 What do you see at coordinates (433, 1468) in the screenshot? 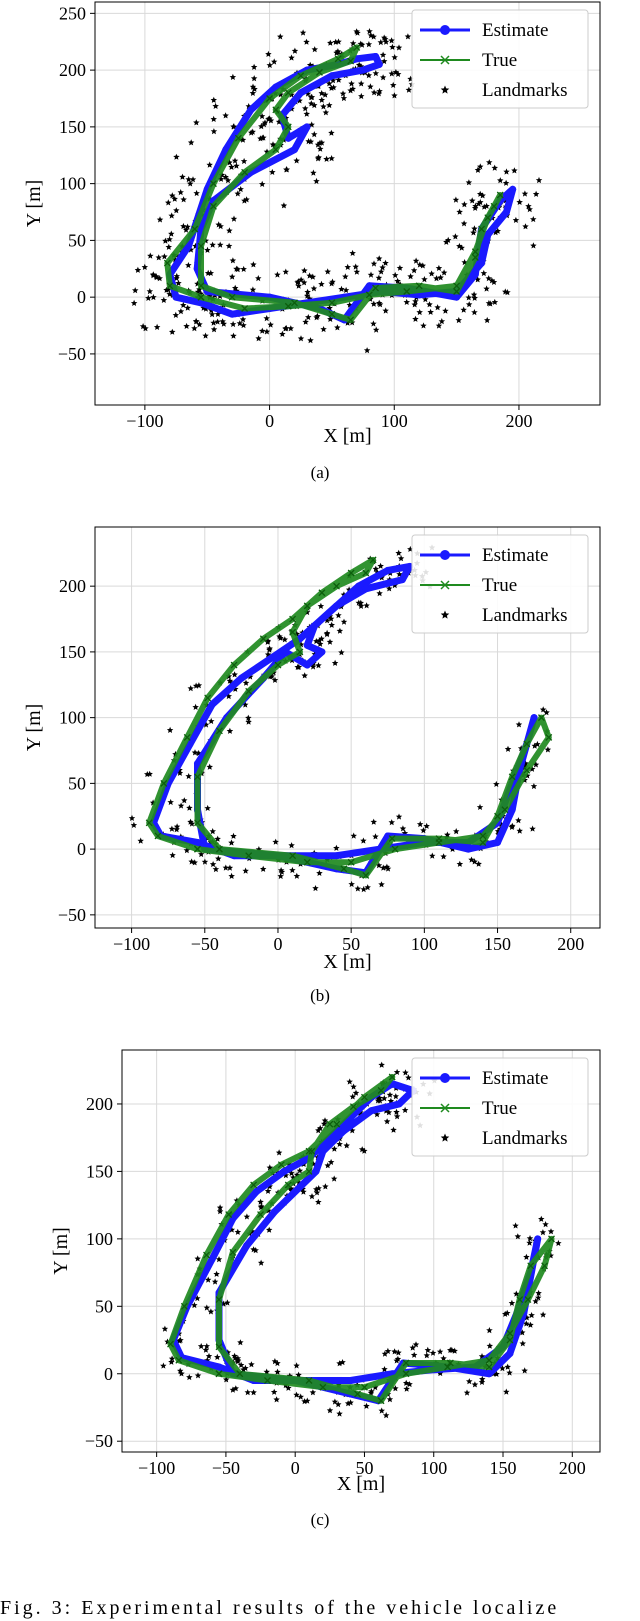
I see `x-tick-label: 100` at bounding box center [433, 1468].